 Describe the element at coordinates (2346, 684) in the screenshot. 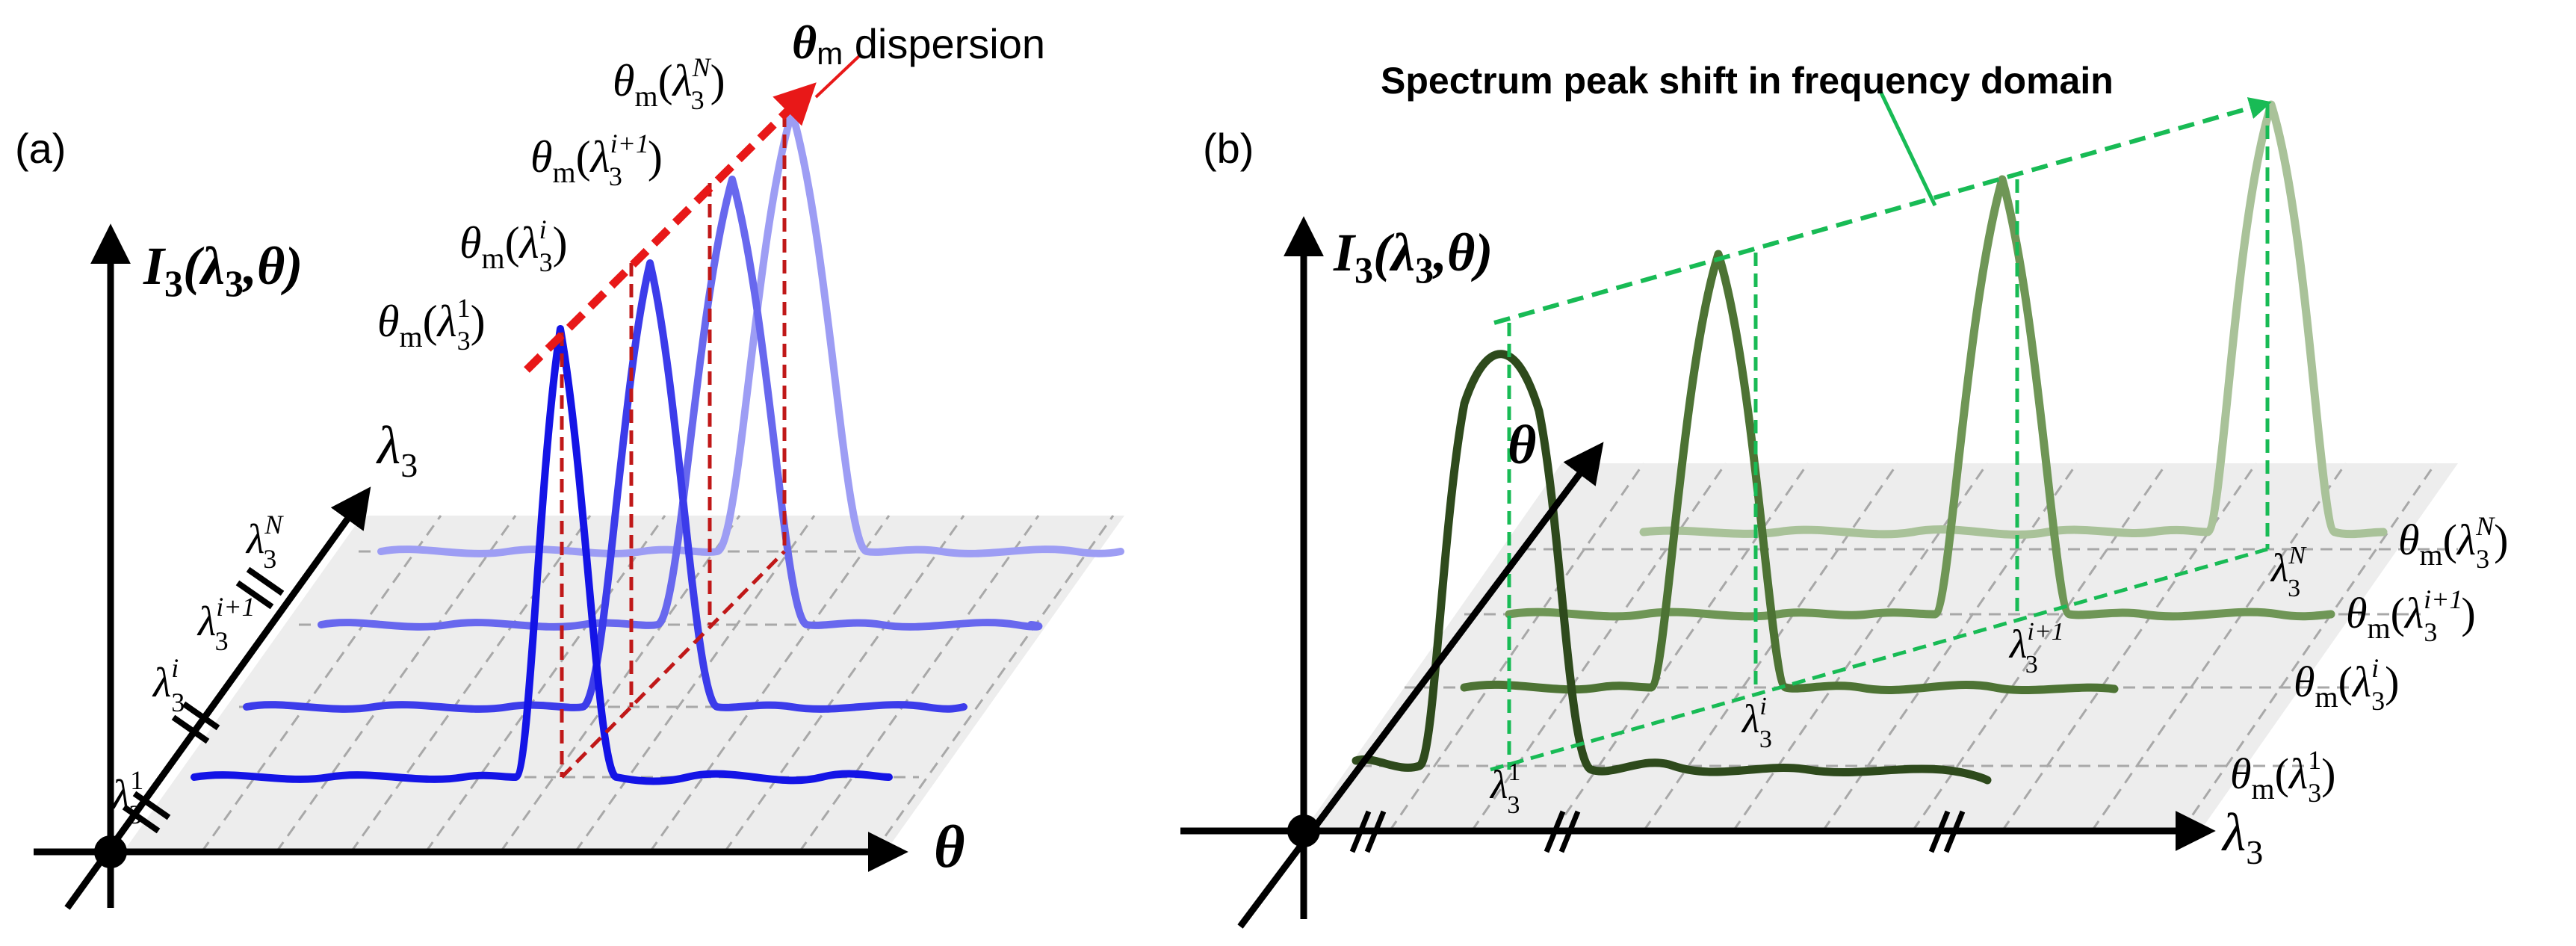

I see `b-row-label-i: θm(λi 3)` at that location.